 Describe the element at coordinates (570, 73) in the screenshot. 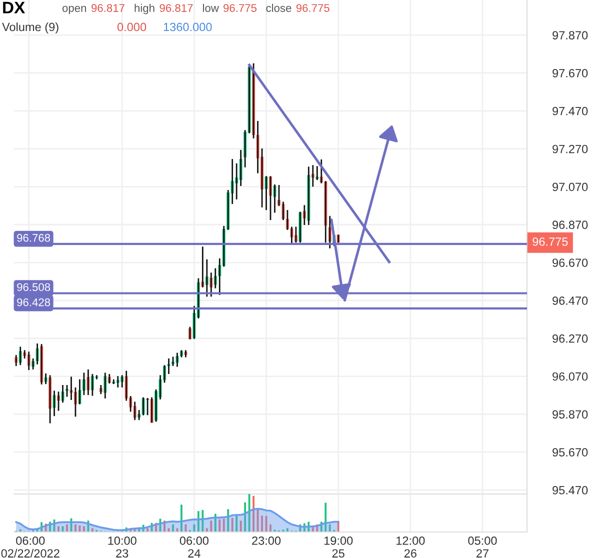

I see `y-tick-label: 97.670` at that location.